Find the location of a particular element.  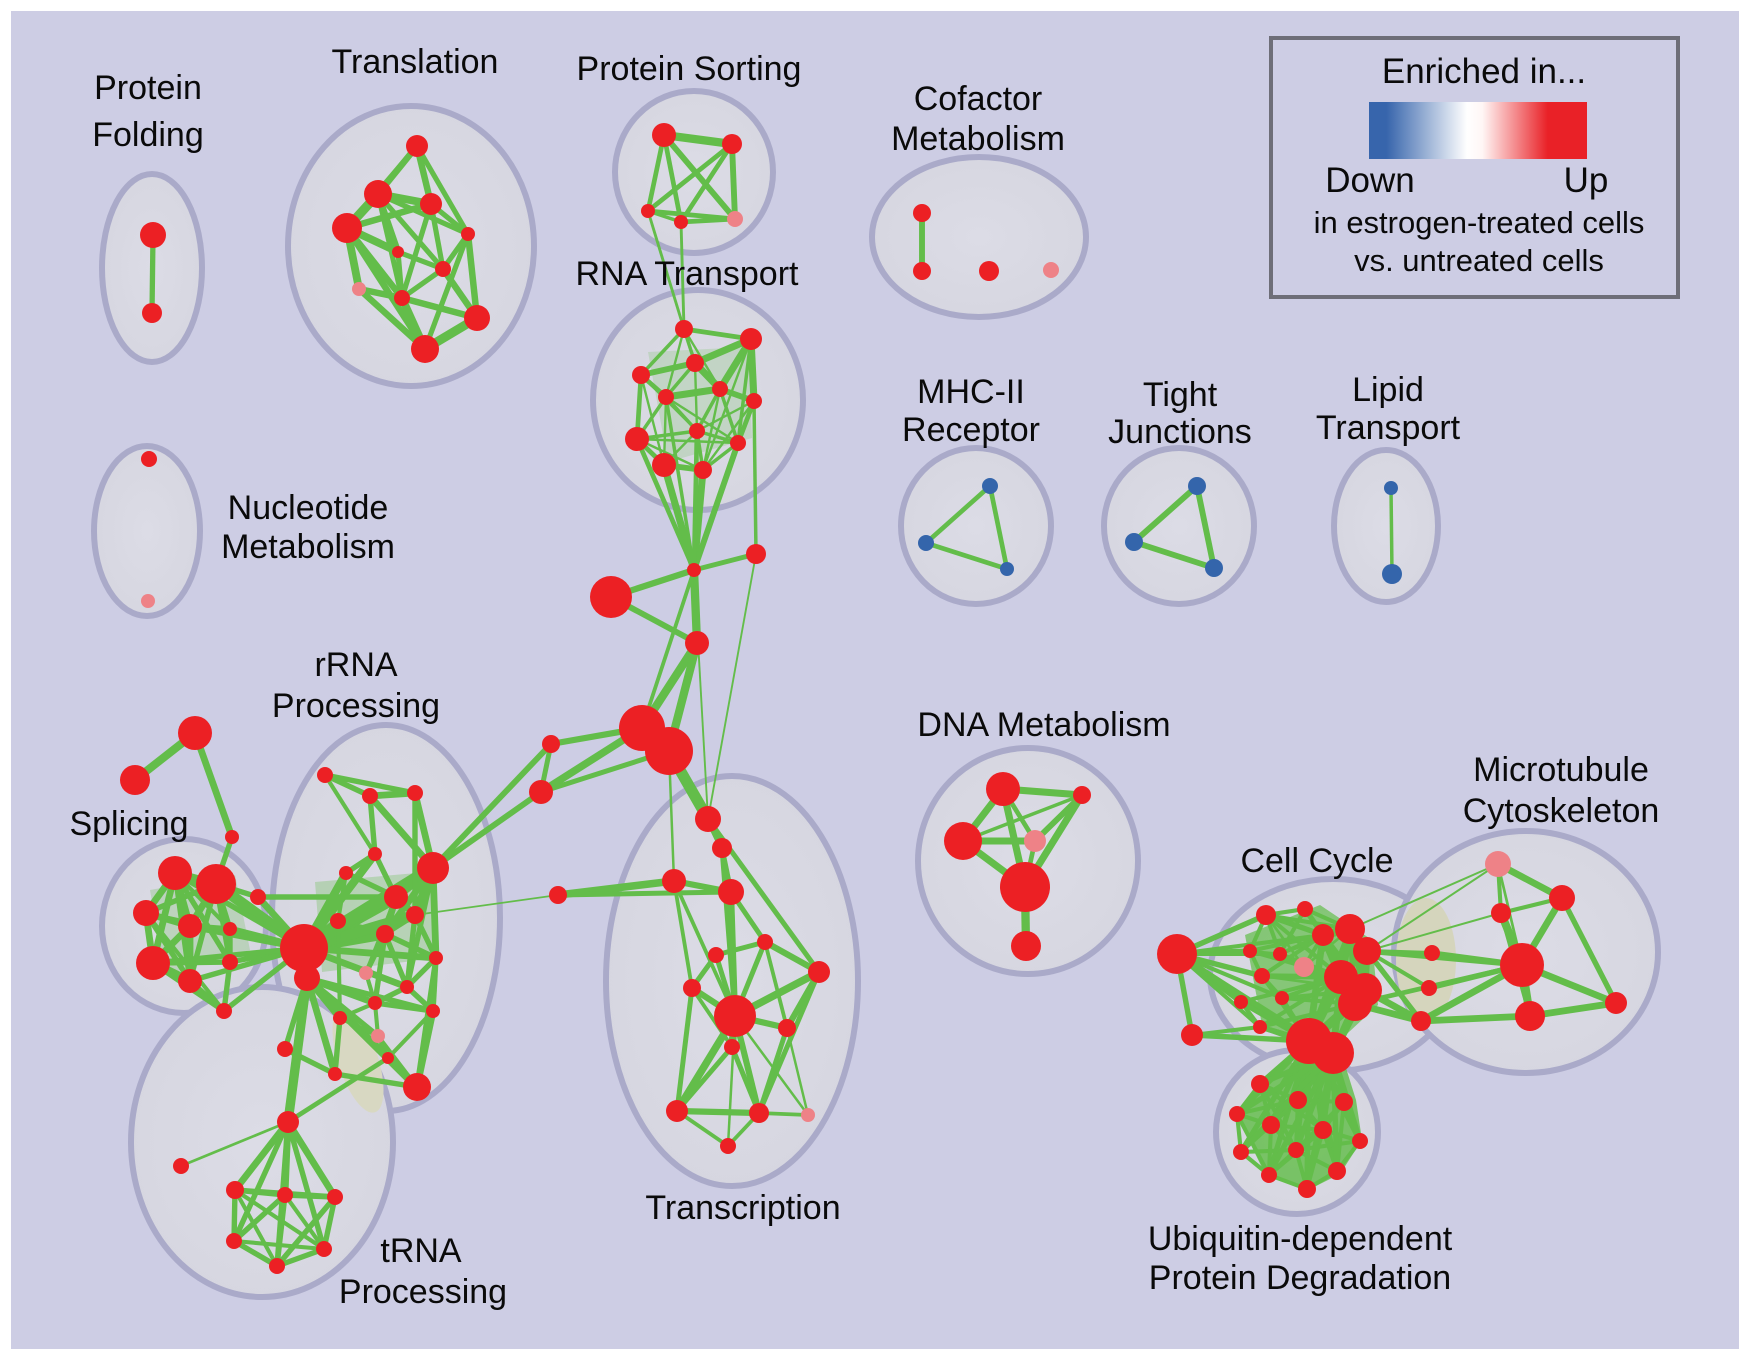

svg-text: Down is located at coordinates (1369, 180).